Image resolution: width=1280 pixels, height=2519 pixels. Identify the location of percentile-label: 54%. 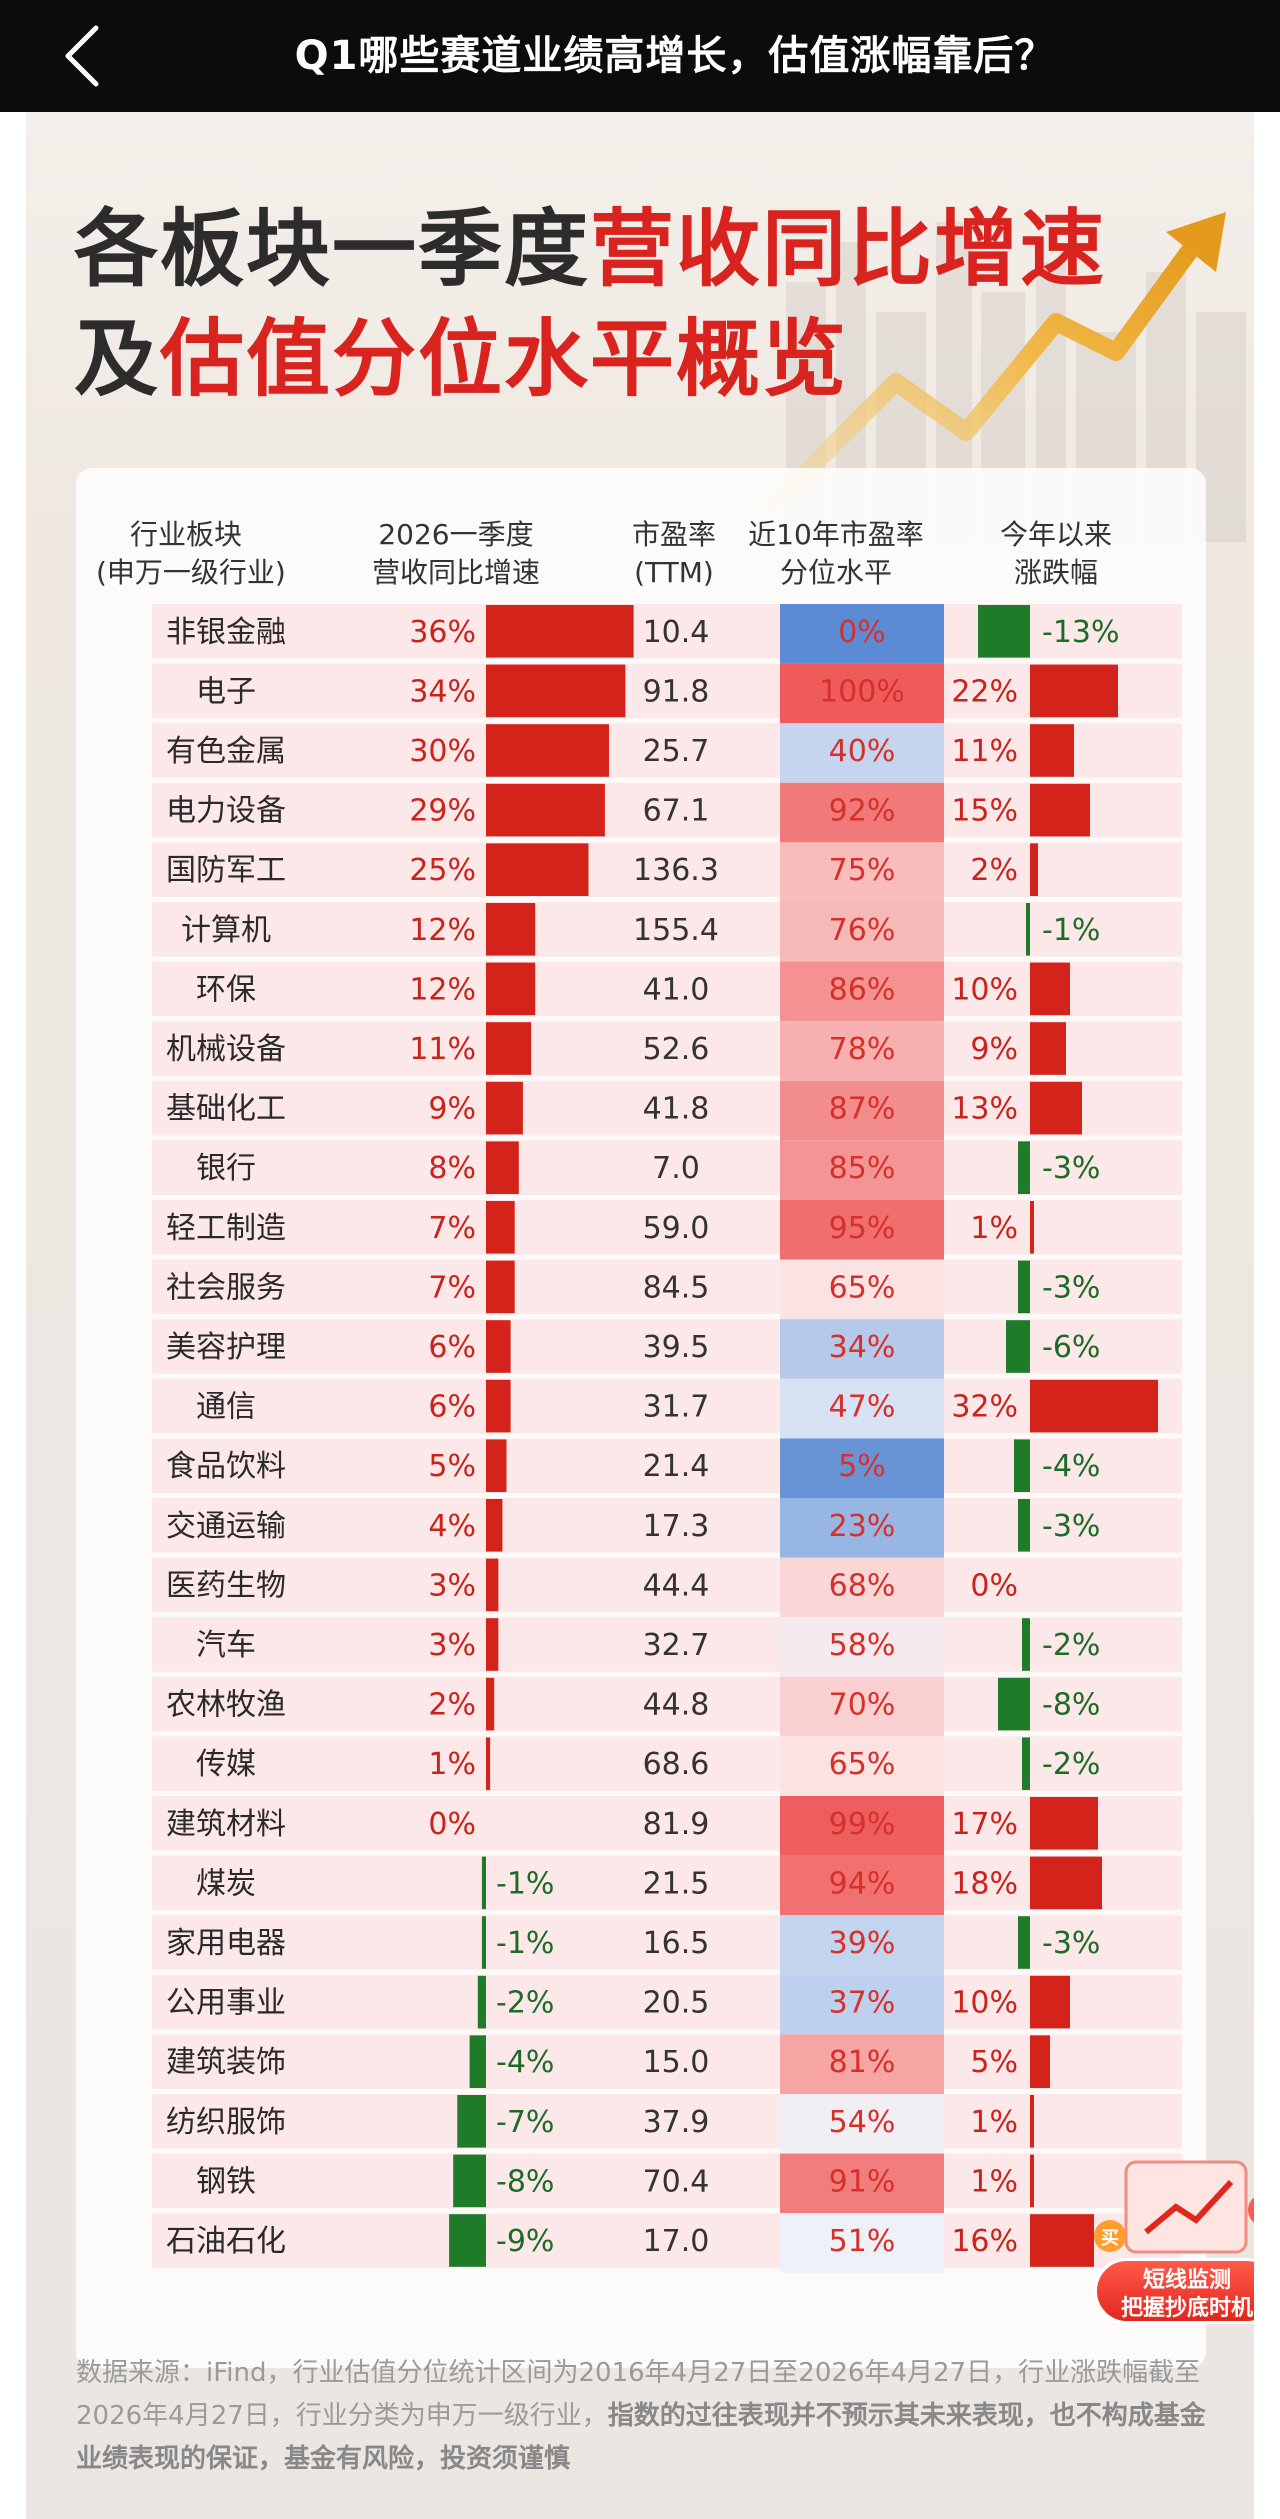
(862, 2122).